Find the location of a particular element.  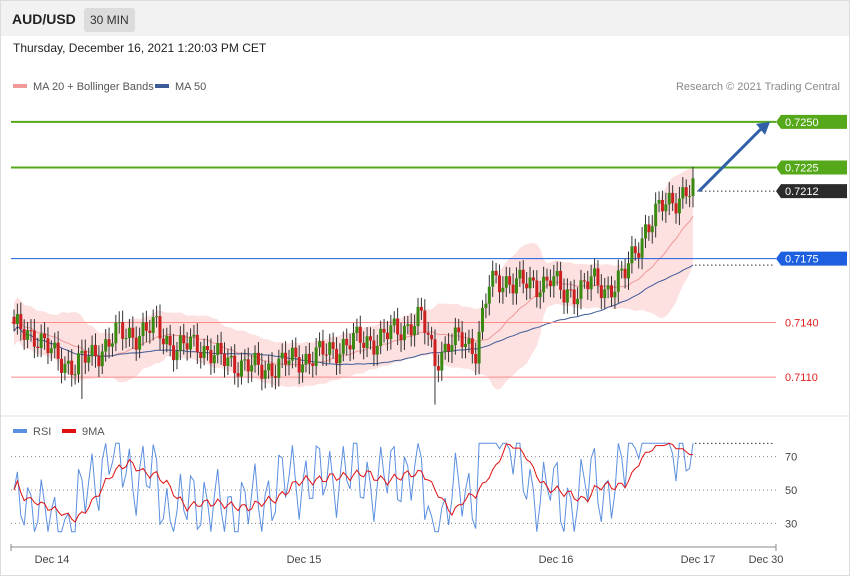

ma20-legend-swatch is located at coordinates (20, 86).